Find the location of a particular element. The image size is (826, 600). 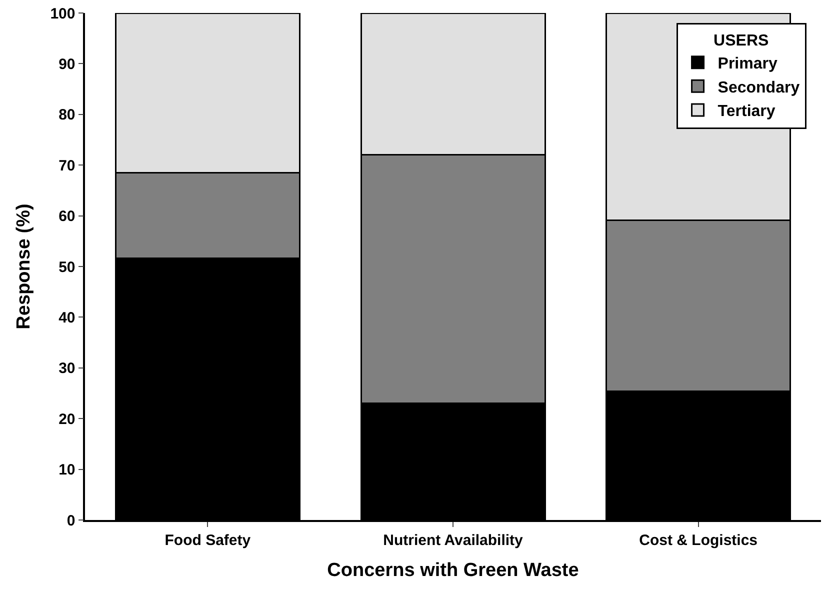

y-tick-label: 100 is located at coordinates (63, 13).